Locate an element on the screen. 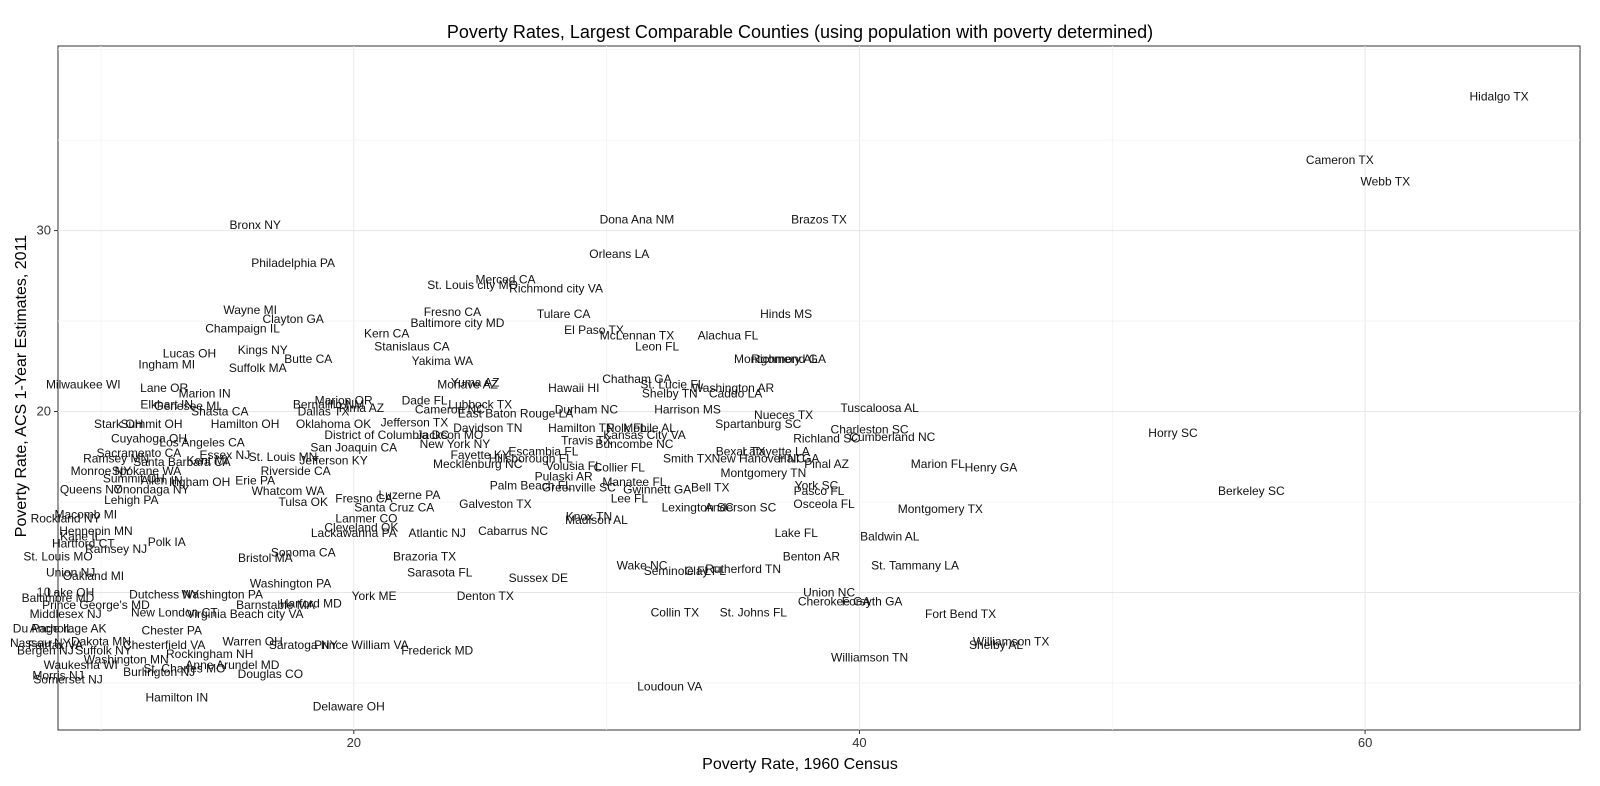  county-point-label: Prince George's MD is located at coordinates (96, 605).